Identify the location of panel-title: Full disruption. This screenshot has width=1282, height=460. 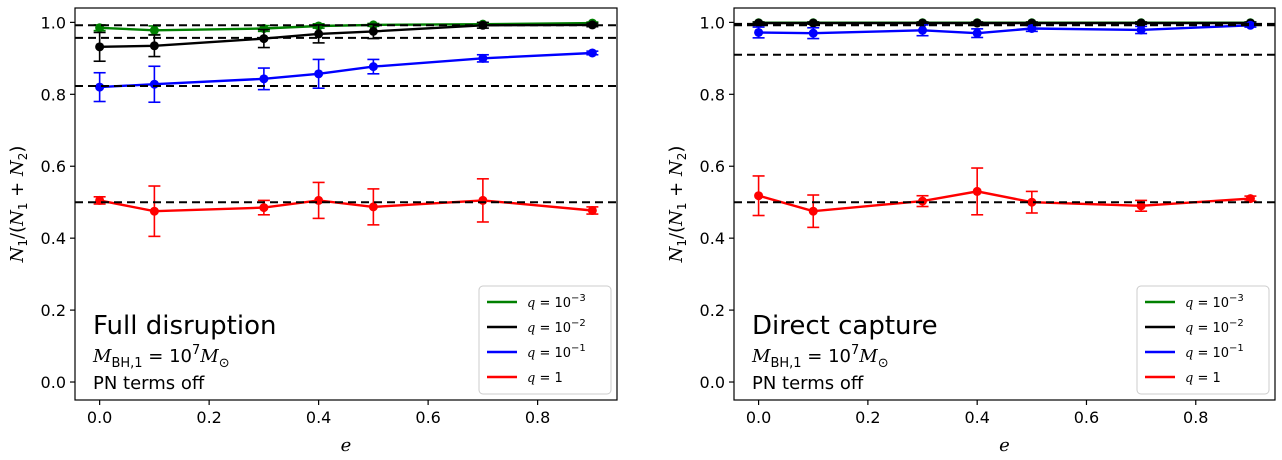
(184, 326).